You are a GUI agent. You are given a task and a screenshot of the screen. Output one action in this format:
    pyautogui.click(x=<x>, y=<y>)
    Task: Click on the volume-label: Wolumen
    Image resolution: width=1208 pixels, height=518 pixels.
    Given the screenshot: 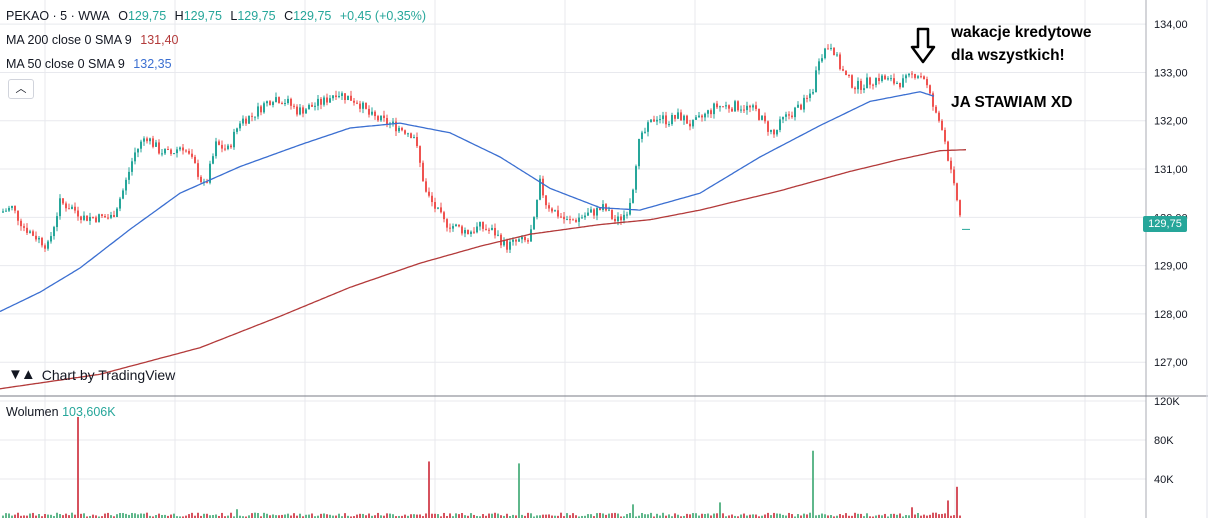 What is the action you would take?
    pyautogui.click(x=32, y=412)
    